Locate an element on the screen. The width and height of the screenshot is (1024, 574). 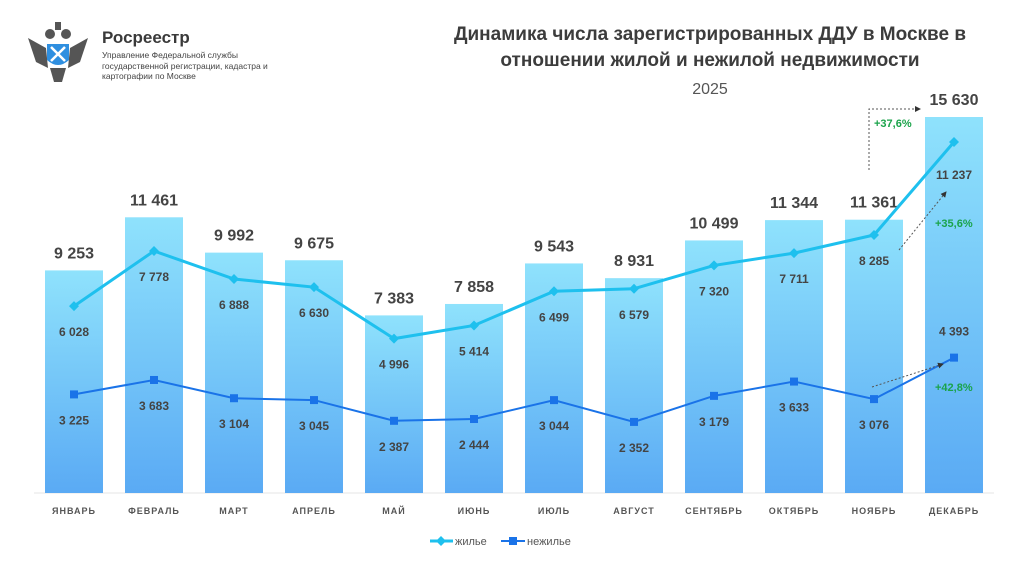
growth-arrow-residential is located at coordinates (922, 221).